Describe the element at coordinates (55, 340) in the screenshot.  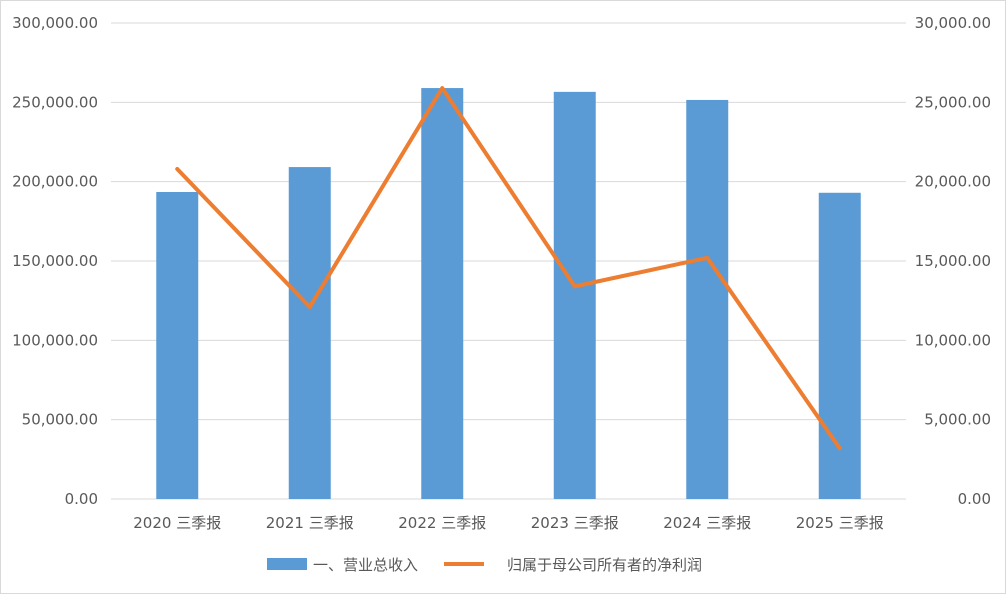
I see `left-axis-tick-label: 100,000.00` at that location.